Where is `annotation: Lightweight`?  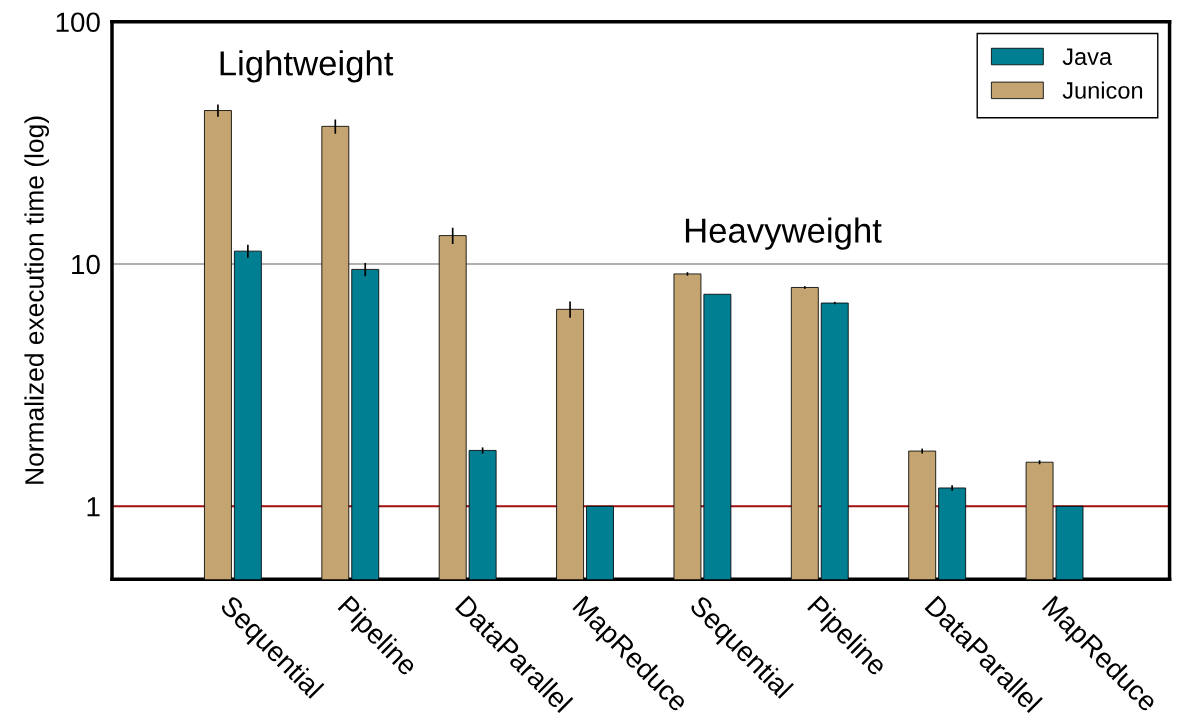 annotation: Lightweight is located at coordinates (307, 66).